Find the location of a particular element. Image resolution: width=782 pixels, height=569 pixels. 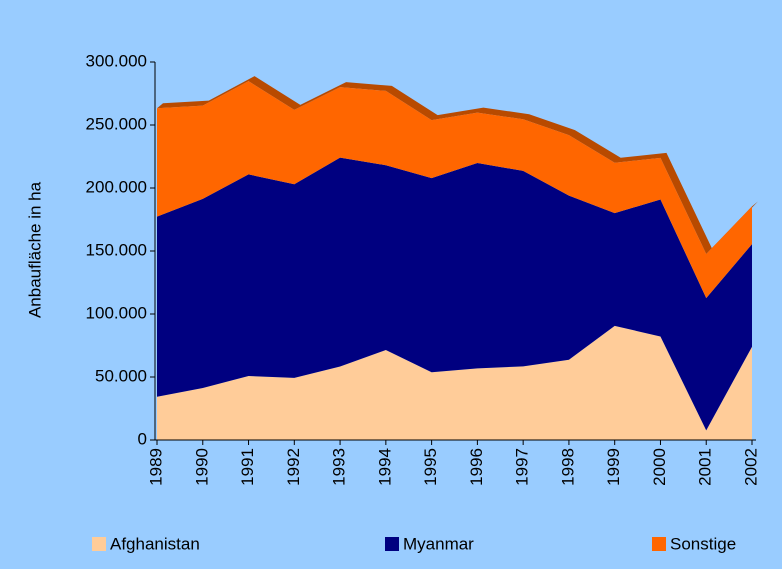

y-axis-label: Anbaufläche in ha is located at coordinates (34, 249).